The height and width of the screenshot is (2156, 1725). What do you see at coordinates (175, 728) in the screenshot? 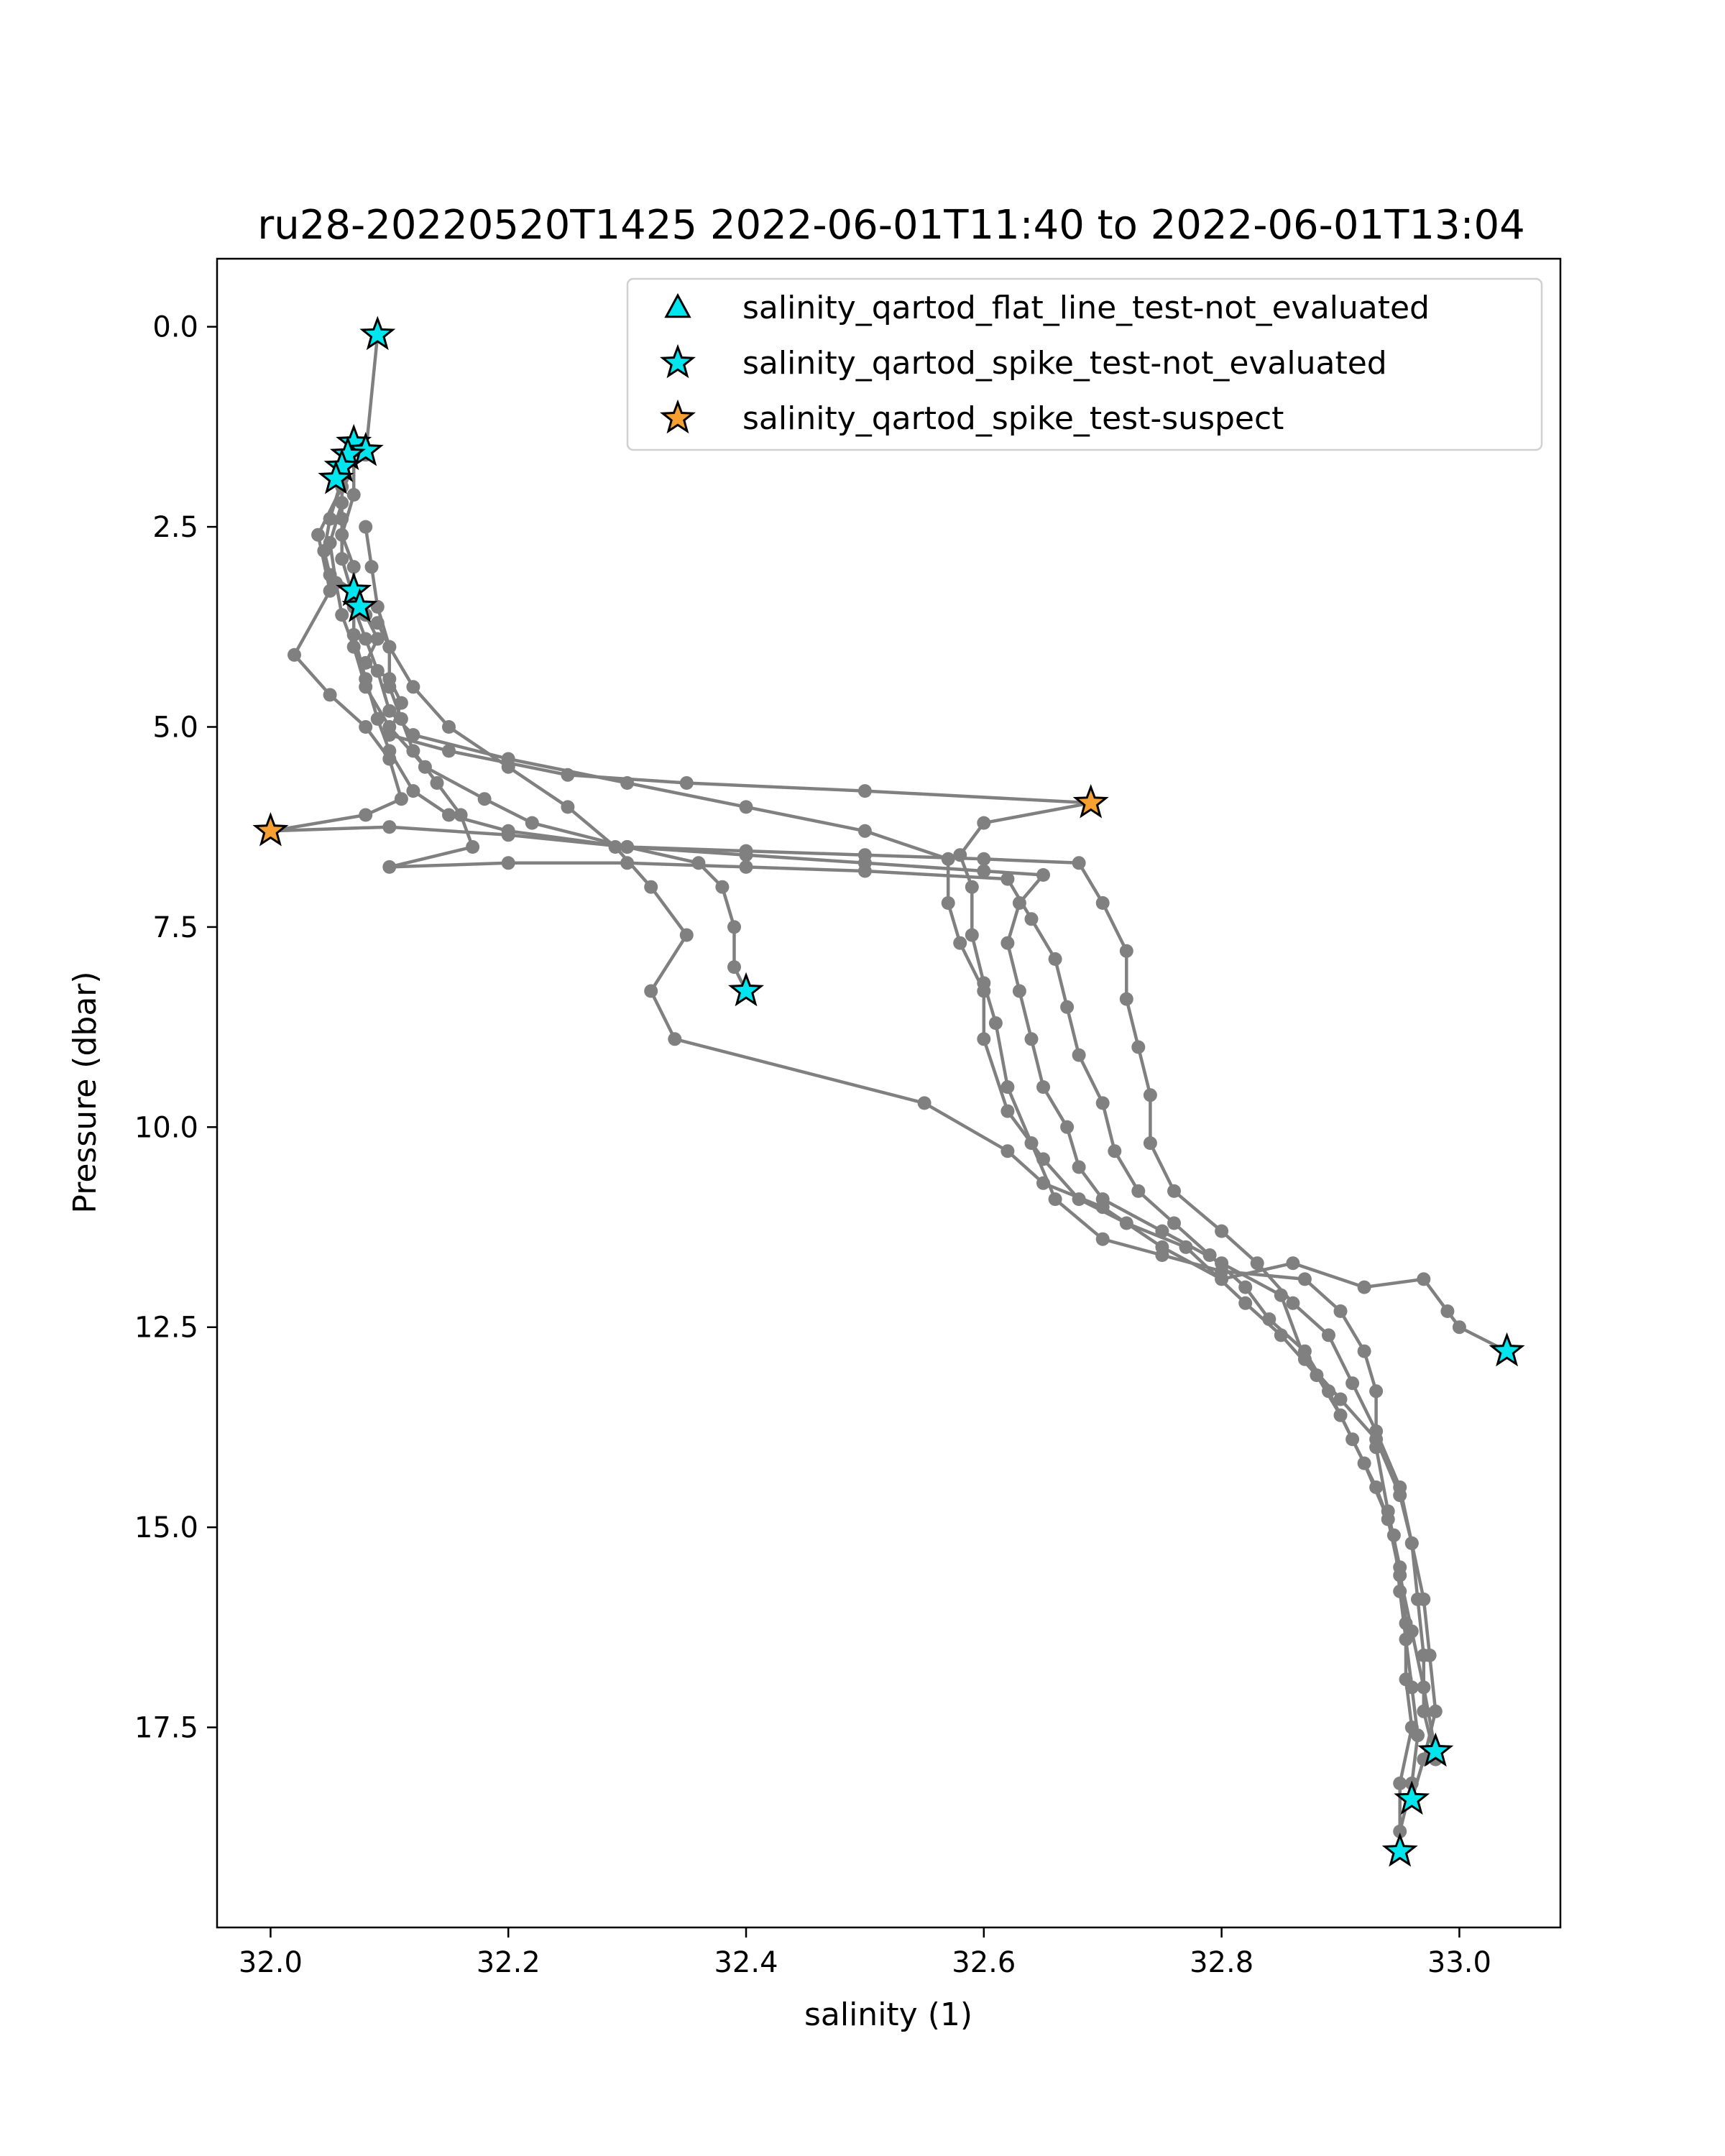
I see `y-tick-label: 5.0` at bounding box center [175, 728].